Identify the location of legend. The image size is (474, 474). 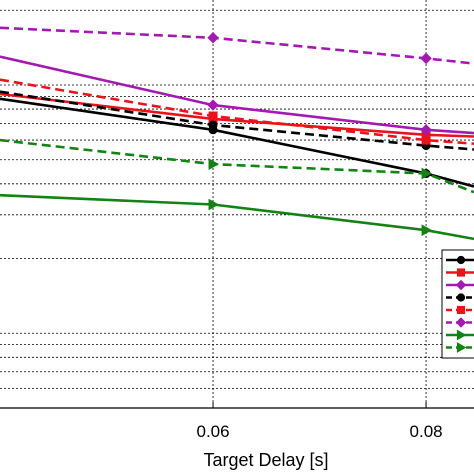
(457, 304).